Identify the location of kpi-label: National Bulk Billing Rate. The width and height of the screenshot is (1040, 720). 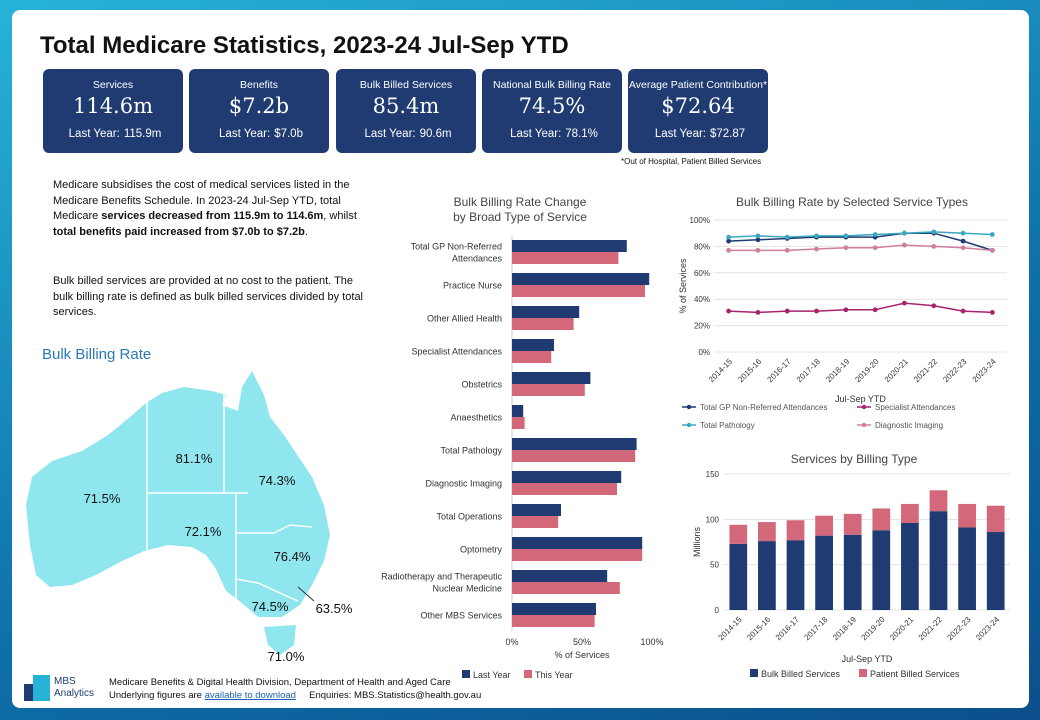
(552, 85).